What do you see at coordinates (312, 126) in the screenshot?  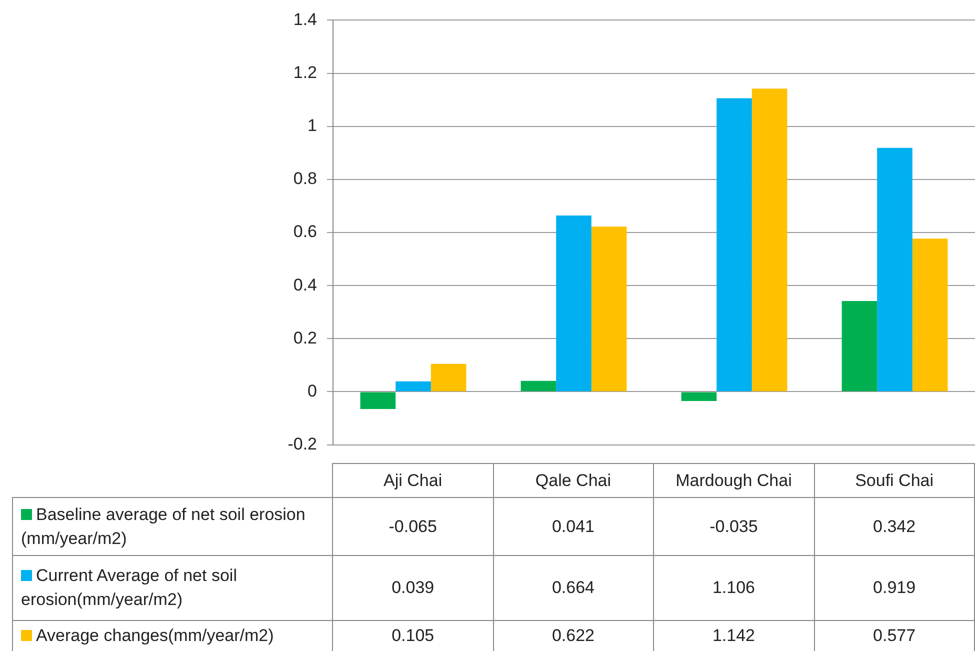 I see `y-tick-label: 1` at bounding box center [312, 126].